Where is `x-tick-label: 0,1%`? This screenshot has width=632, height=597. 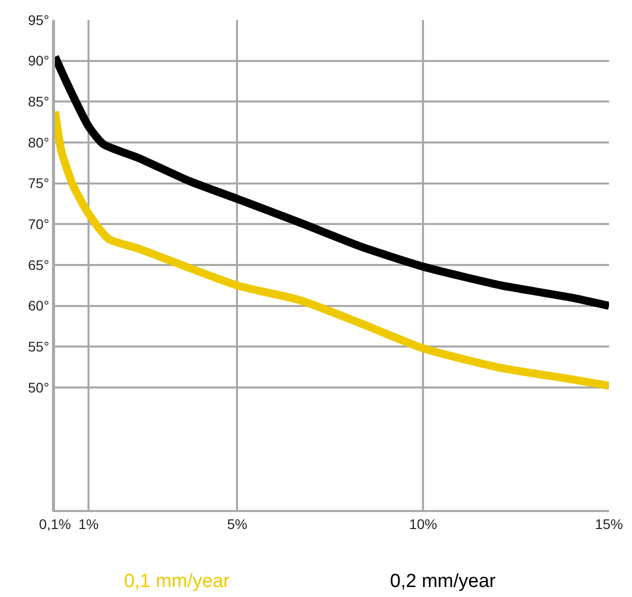 x-tick-label: 0,1% is located at coordinates (55, 524).